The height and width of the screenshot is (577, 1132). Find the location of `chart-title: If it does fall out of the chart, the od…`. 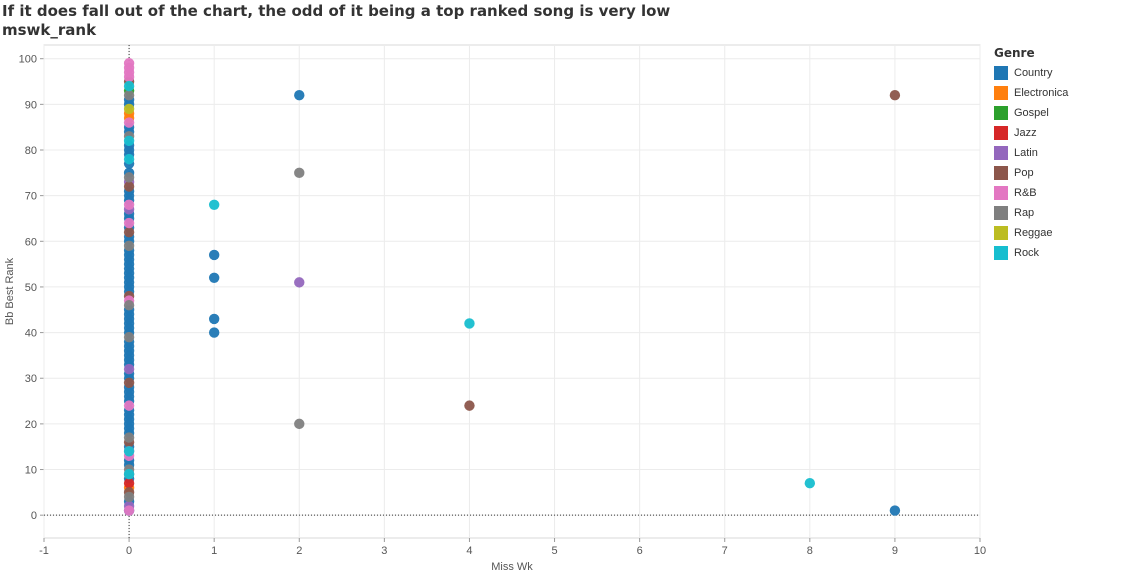

chart-title: If it does fall out of the chart, the od… is located at coordinates (336, 21).